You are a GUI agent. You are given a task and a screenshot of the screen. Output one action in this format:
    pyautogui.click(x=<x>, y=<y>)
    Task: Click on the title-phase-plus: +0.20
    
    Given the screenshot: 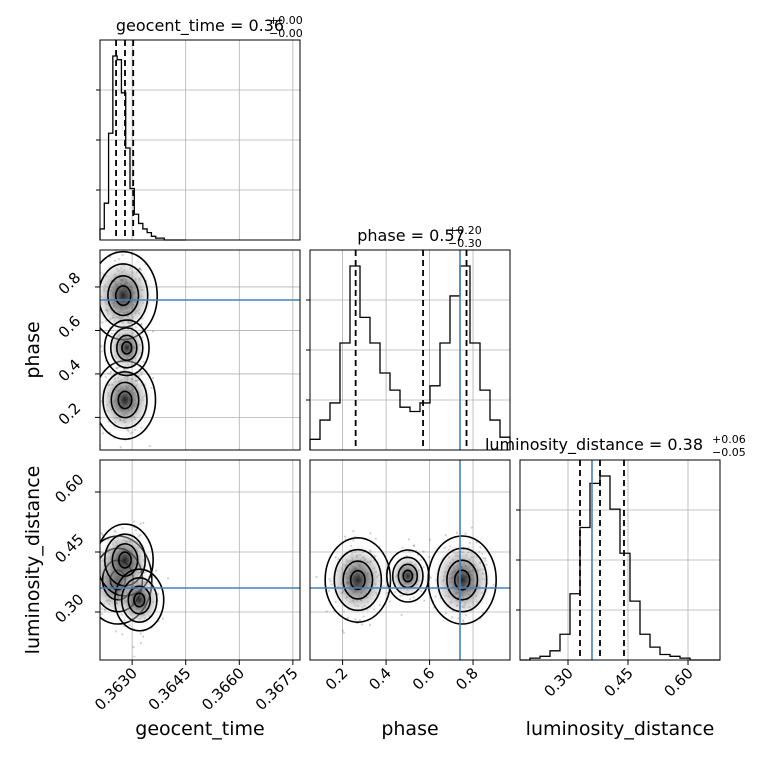 What is the action you would take?
    pyautogui.click(x=465, y=230)
    